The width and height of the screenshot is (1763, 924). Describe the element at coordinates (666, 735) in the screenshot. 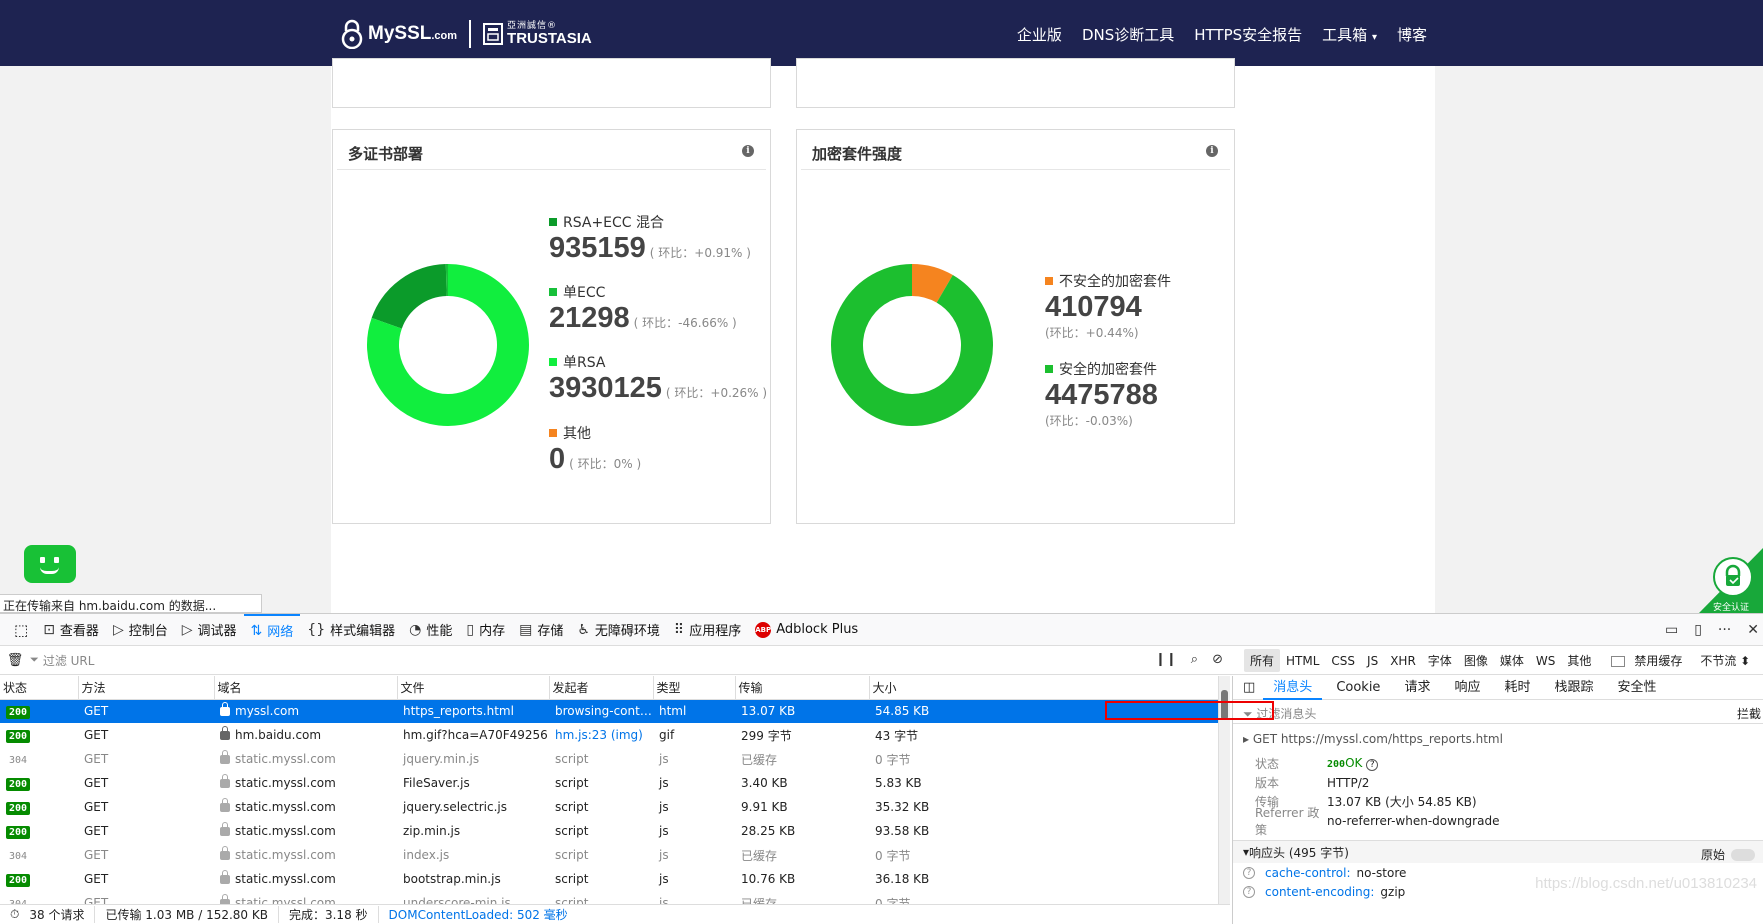

I see `type: gif` at that location.